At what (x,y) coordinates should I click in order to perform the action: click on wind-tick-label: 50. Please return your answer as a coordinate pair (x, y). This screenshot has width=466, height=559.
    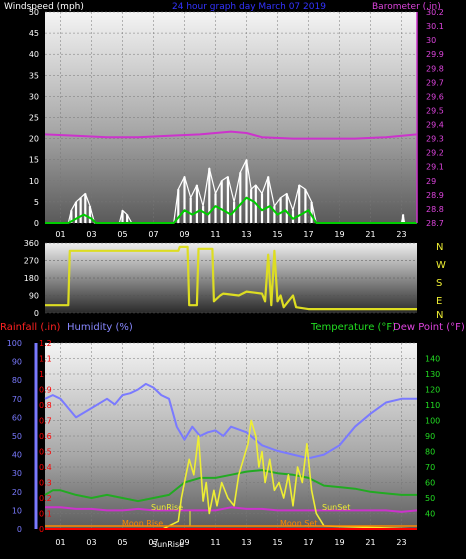
    Looking at the image, I should click on (34, 12).